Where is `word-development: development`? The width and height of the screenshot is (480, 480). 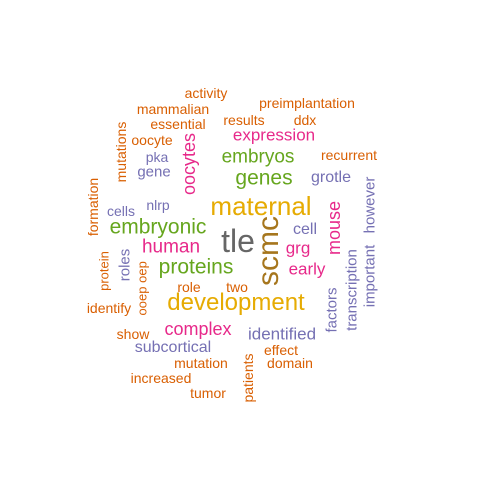 word-development: development is located at coordinates (236, 302).